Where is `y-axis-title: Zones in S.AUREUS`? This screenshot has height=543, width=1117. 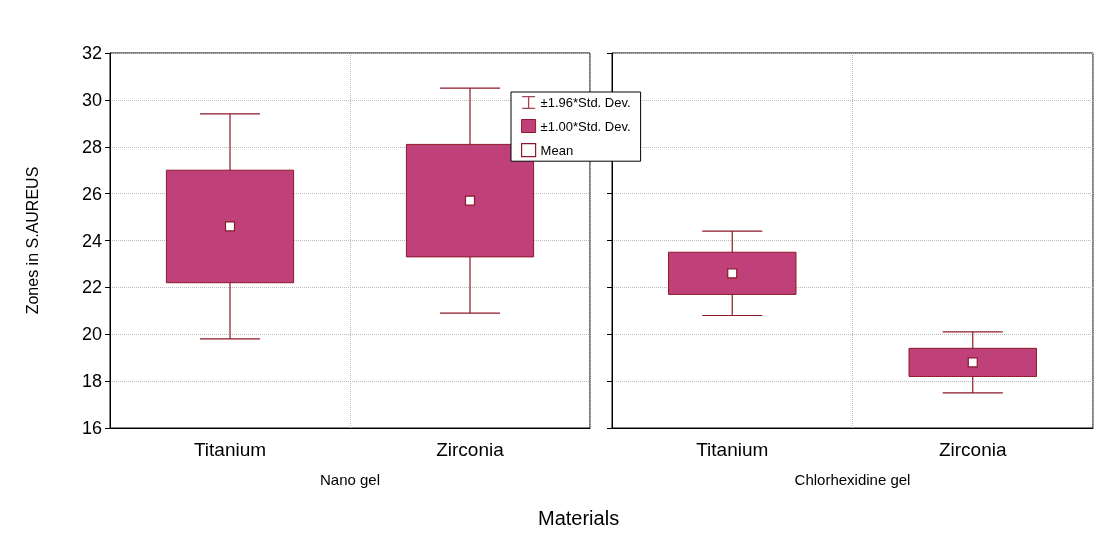 y-axis-title: Zones in S.AUREUS is located at coordinates (32, 240).